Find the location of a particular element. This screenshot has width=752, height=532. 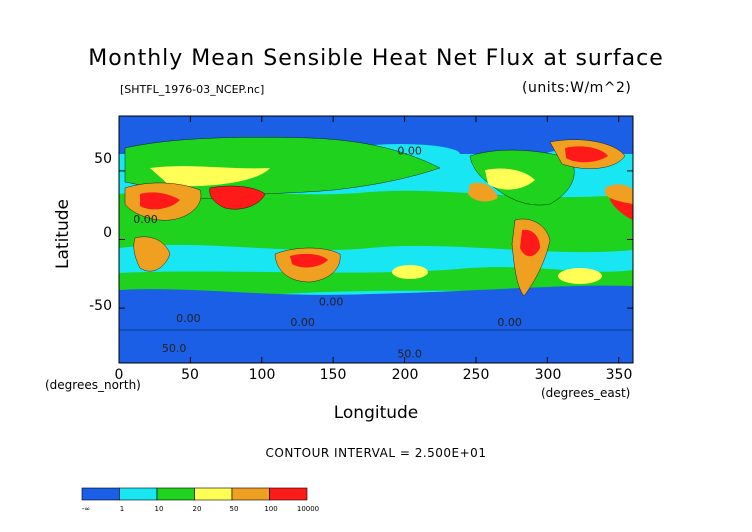

x-tick-label: 50 is located at coordinates (190, 375).